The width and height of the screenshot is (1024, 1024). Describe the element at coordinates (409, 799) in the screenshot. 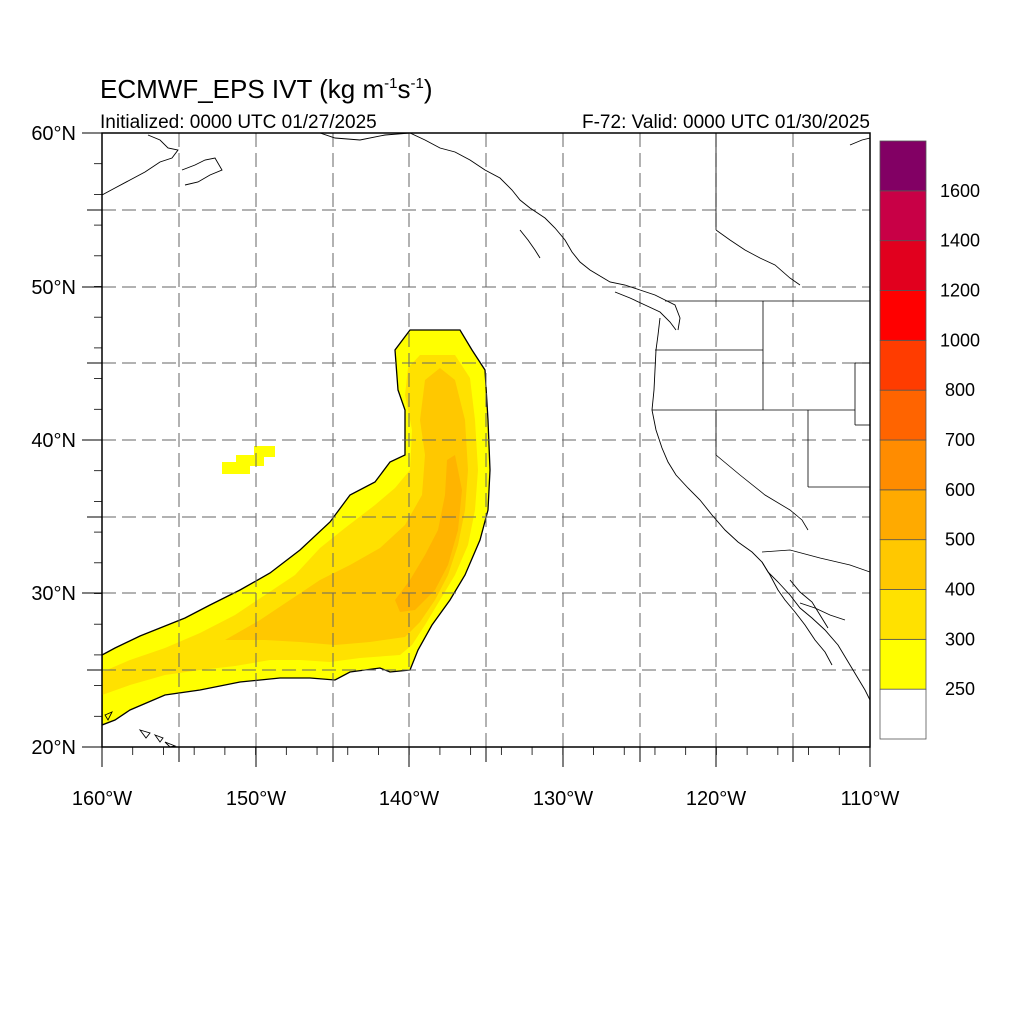

I see `lon-label: 140°W` at that location.